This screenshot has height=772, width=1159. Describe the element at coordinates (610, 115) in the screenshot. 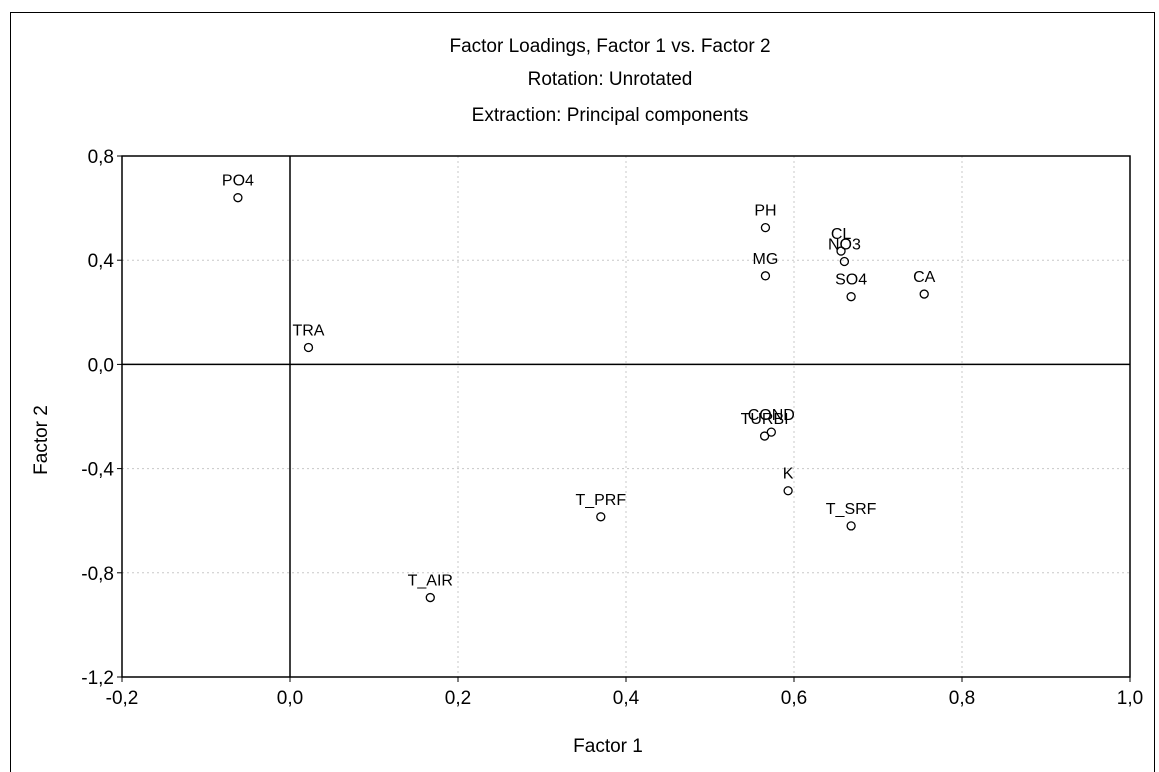

I see `chart-subtitle-extraction: Extraction: Principal components` at that location.